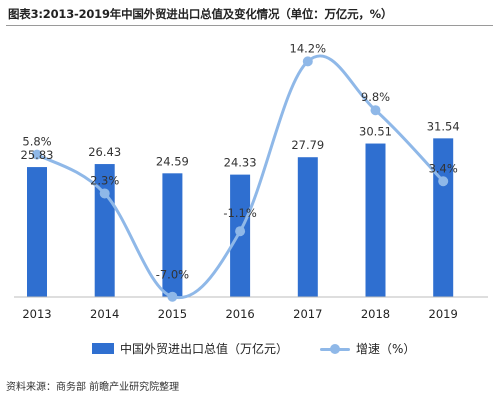  I want to click on x-tick-2018: 2018, so click(375, 314).